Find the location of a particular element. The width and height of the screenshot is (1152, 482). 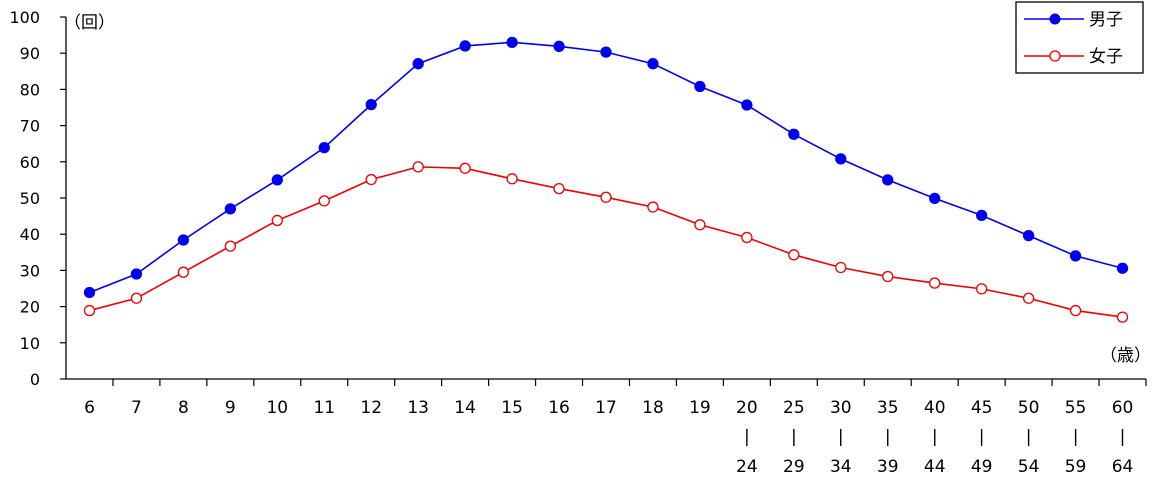

x-unit-label: （歳） is located at coordinates (1125, 356).